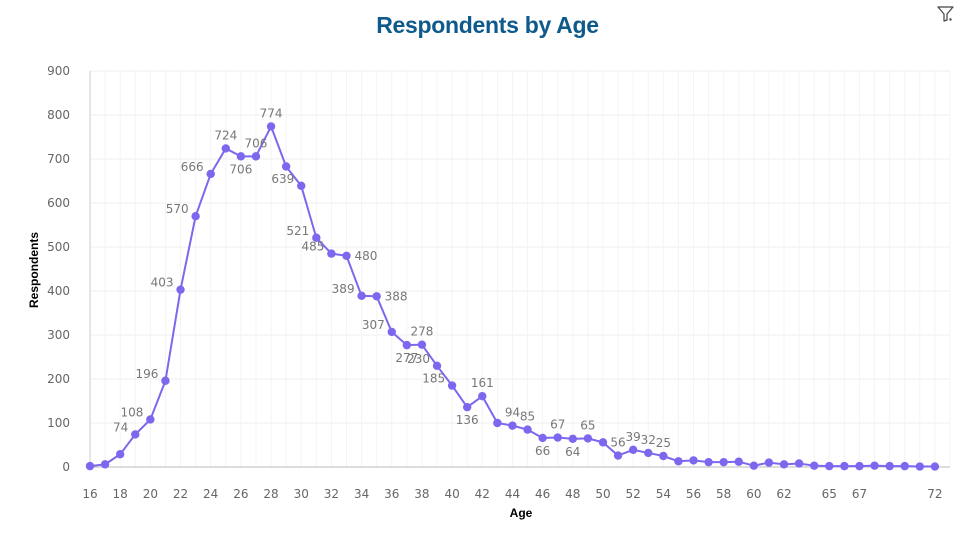 The image size is (975, 548). Describe the element at coordinates (663, 443) in the screenshot. I see `data-label: 25` at that location.